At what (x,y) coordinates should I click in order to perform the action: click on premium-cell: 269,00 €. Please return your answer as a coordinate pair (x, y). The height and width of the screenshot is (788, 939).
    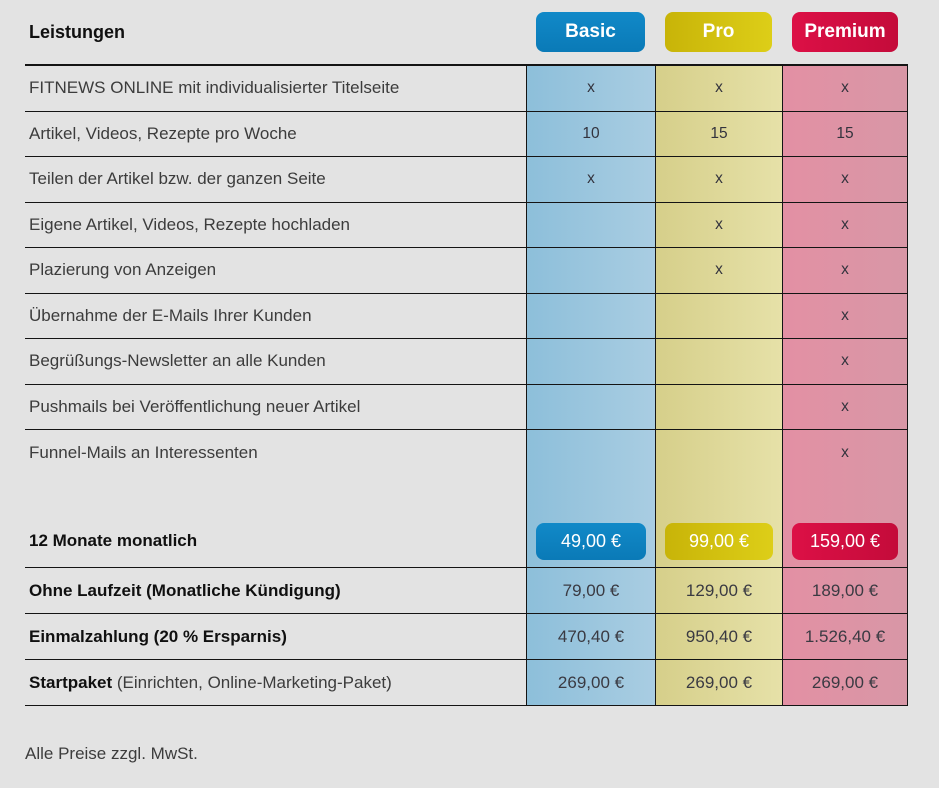
    Looking at the image, I should click on (845, 682).